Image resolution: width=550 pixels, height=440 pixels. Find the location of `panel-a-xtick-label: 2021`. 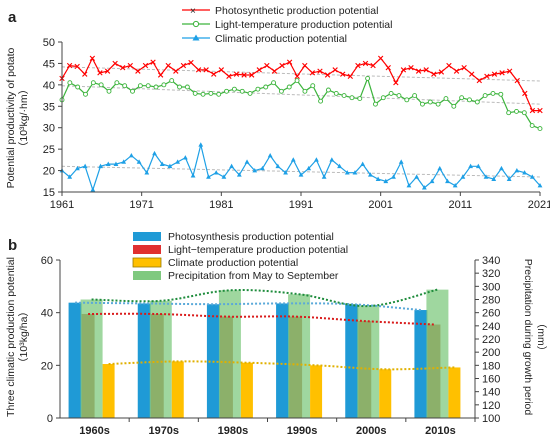

panel-a-xtick-label: 2021 is located at coordinates (539, 205).